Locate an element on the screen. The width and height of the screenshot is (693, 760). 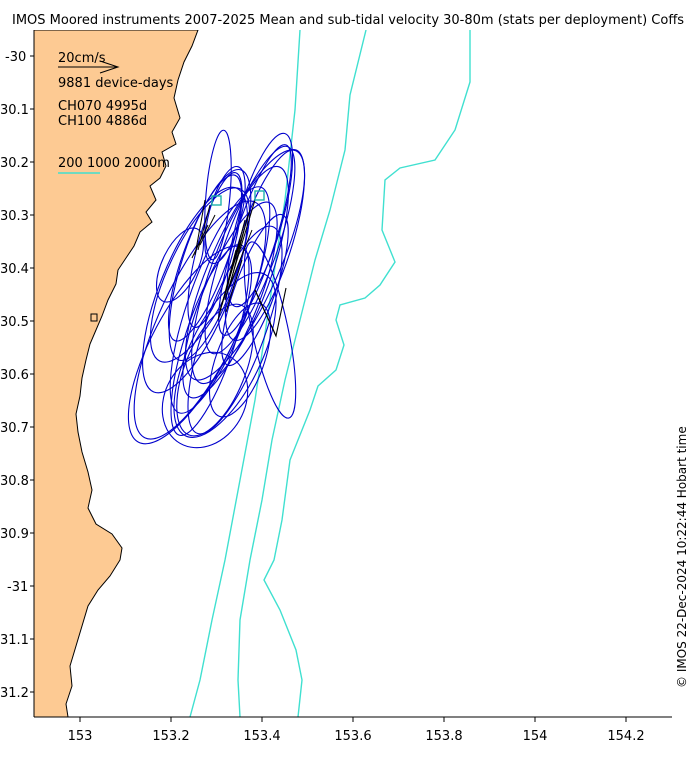
x-tick-label: 153 is located at coordinates (80, 736).